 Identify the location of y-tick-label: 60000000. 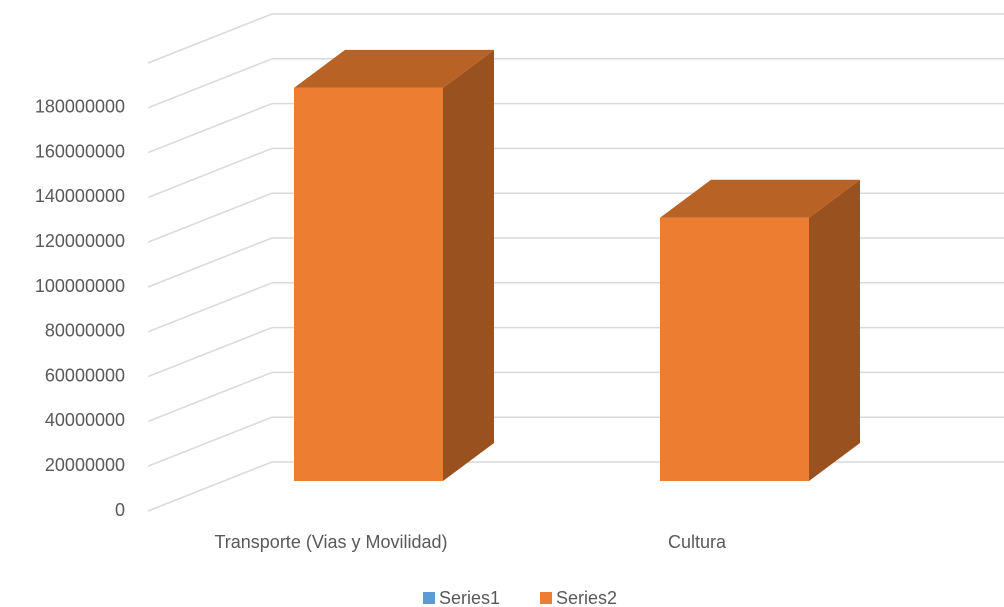
(85, 375).